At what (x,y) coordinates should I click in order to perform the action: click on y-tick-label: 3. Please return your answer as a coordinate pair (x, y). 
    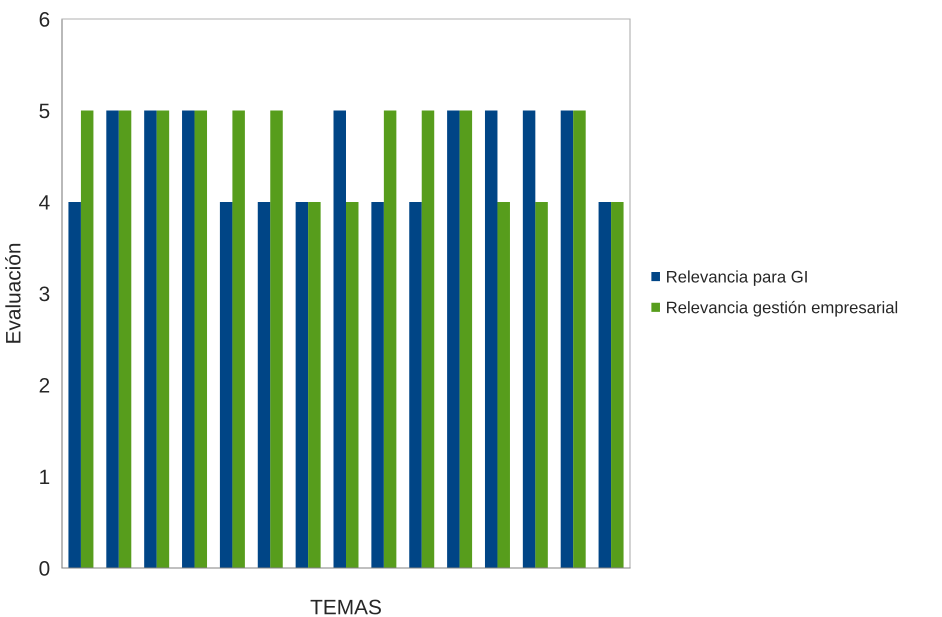
    Looking at the image, I should click on (44, 294).